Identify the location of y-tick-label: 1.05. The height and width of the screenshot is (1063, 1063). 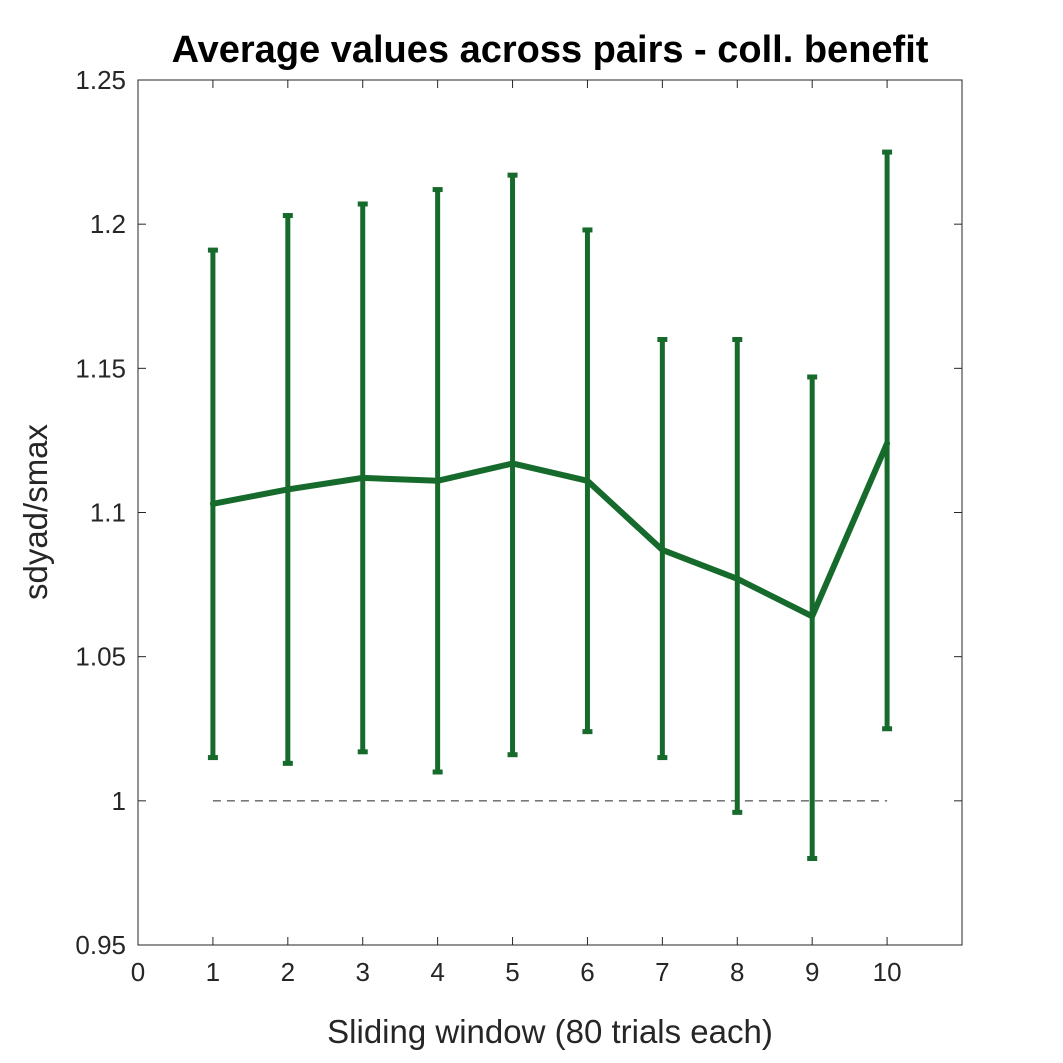
(100, 657).